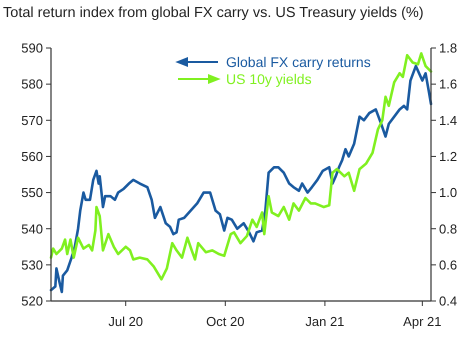  I want to click on y2-tick-label: 1.0, so click(448, 192).